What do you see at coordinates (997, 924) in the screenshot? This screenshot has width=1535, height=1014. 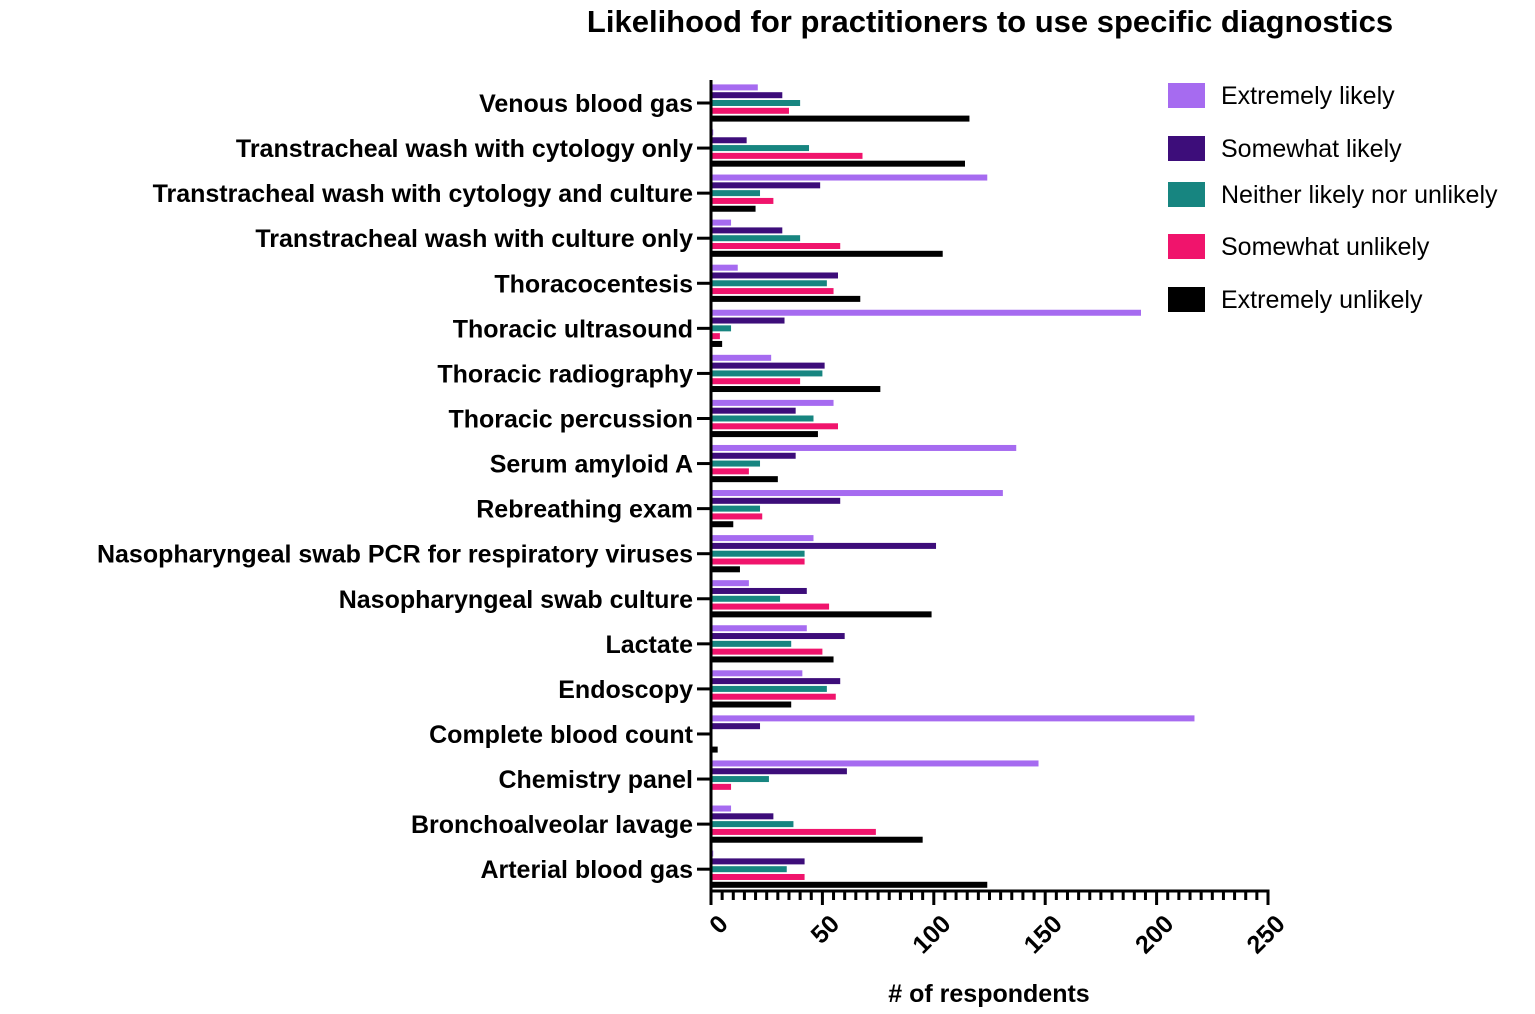 I see `x-axis: 0 50 100 150 200 250` at bounding box center [997, 924].